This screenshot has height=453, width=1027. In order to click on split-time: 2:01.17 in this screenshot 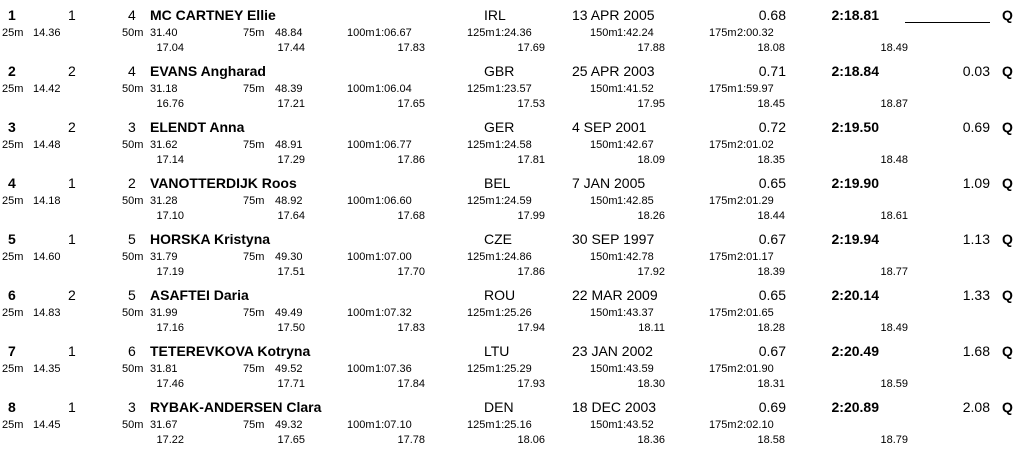, I will do `click(755, 257)`.